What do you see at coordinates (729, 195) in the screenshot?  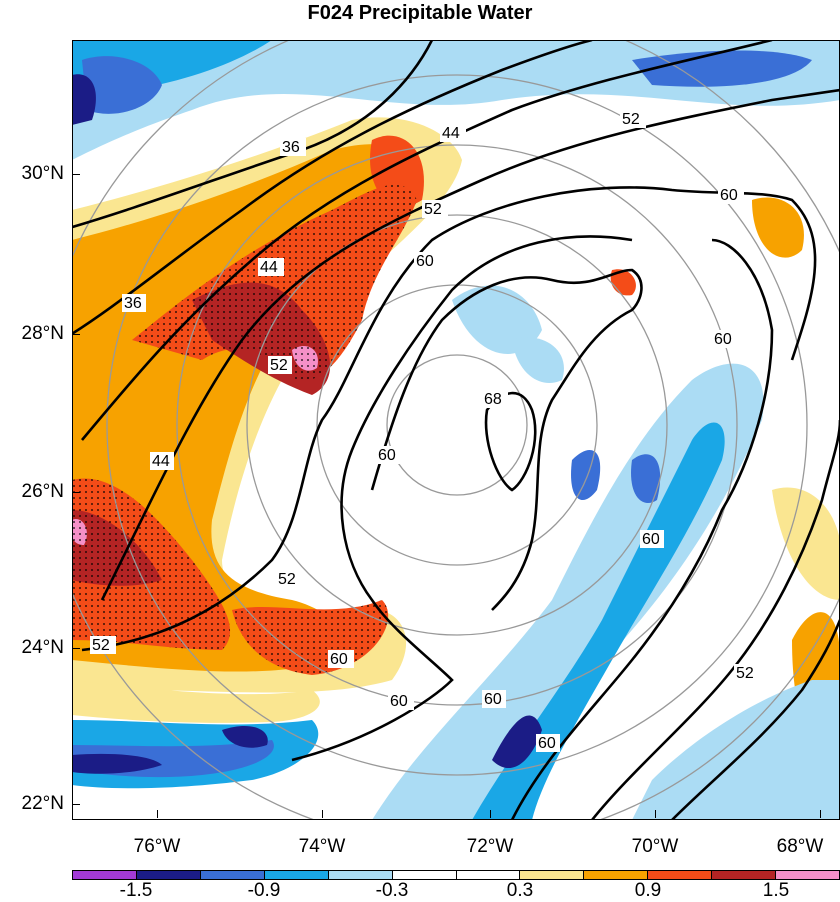 I see `contour-label-60b: 60` at bounding box center [729, 195].